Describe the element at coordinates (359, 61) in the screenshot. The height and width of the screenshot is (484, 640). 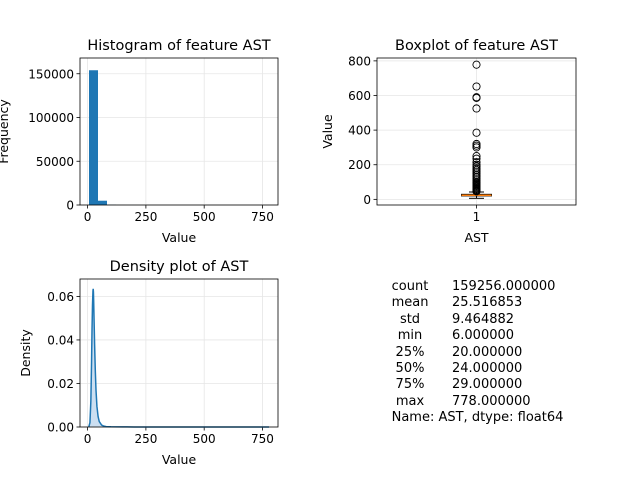
I see `boxplot-y-tick-label: 800` at that location.